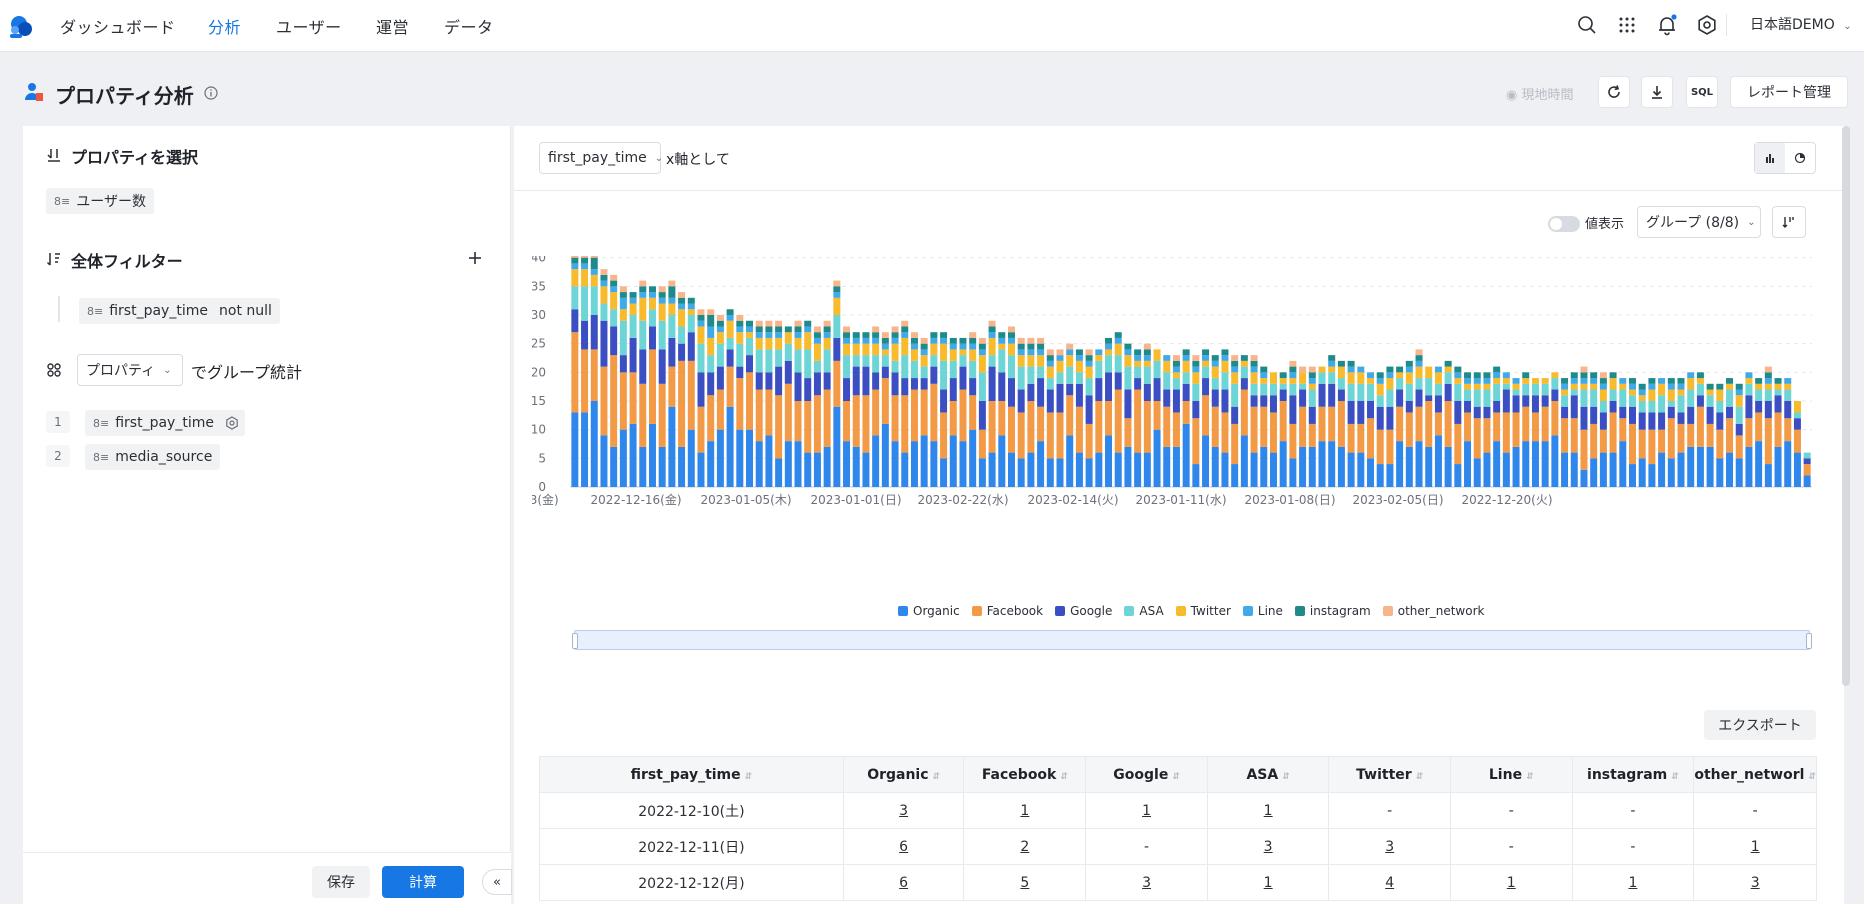  I want to click on table-header-cell: first_pay_time ⇵, so click(691, 774).